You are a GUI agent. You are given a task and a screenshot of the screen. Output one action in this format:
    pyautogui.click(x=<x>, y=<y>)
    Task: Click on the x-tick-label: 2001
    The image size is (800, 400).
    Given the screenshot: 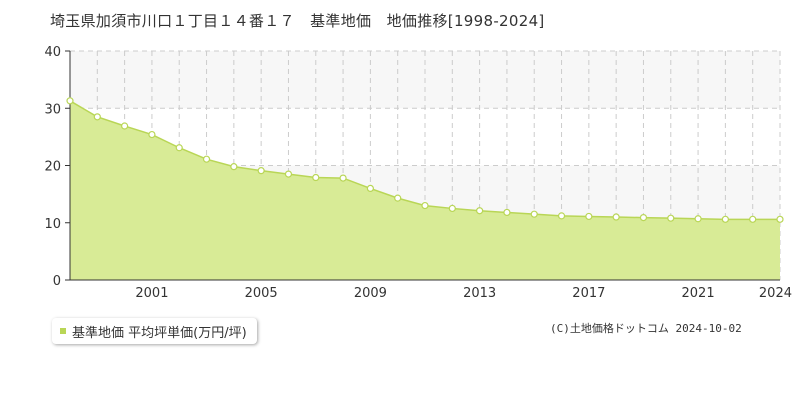 What is the action you would take?
    pyautogui.click(x=151, y=293)
    